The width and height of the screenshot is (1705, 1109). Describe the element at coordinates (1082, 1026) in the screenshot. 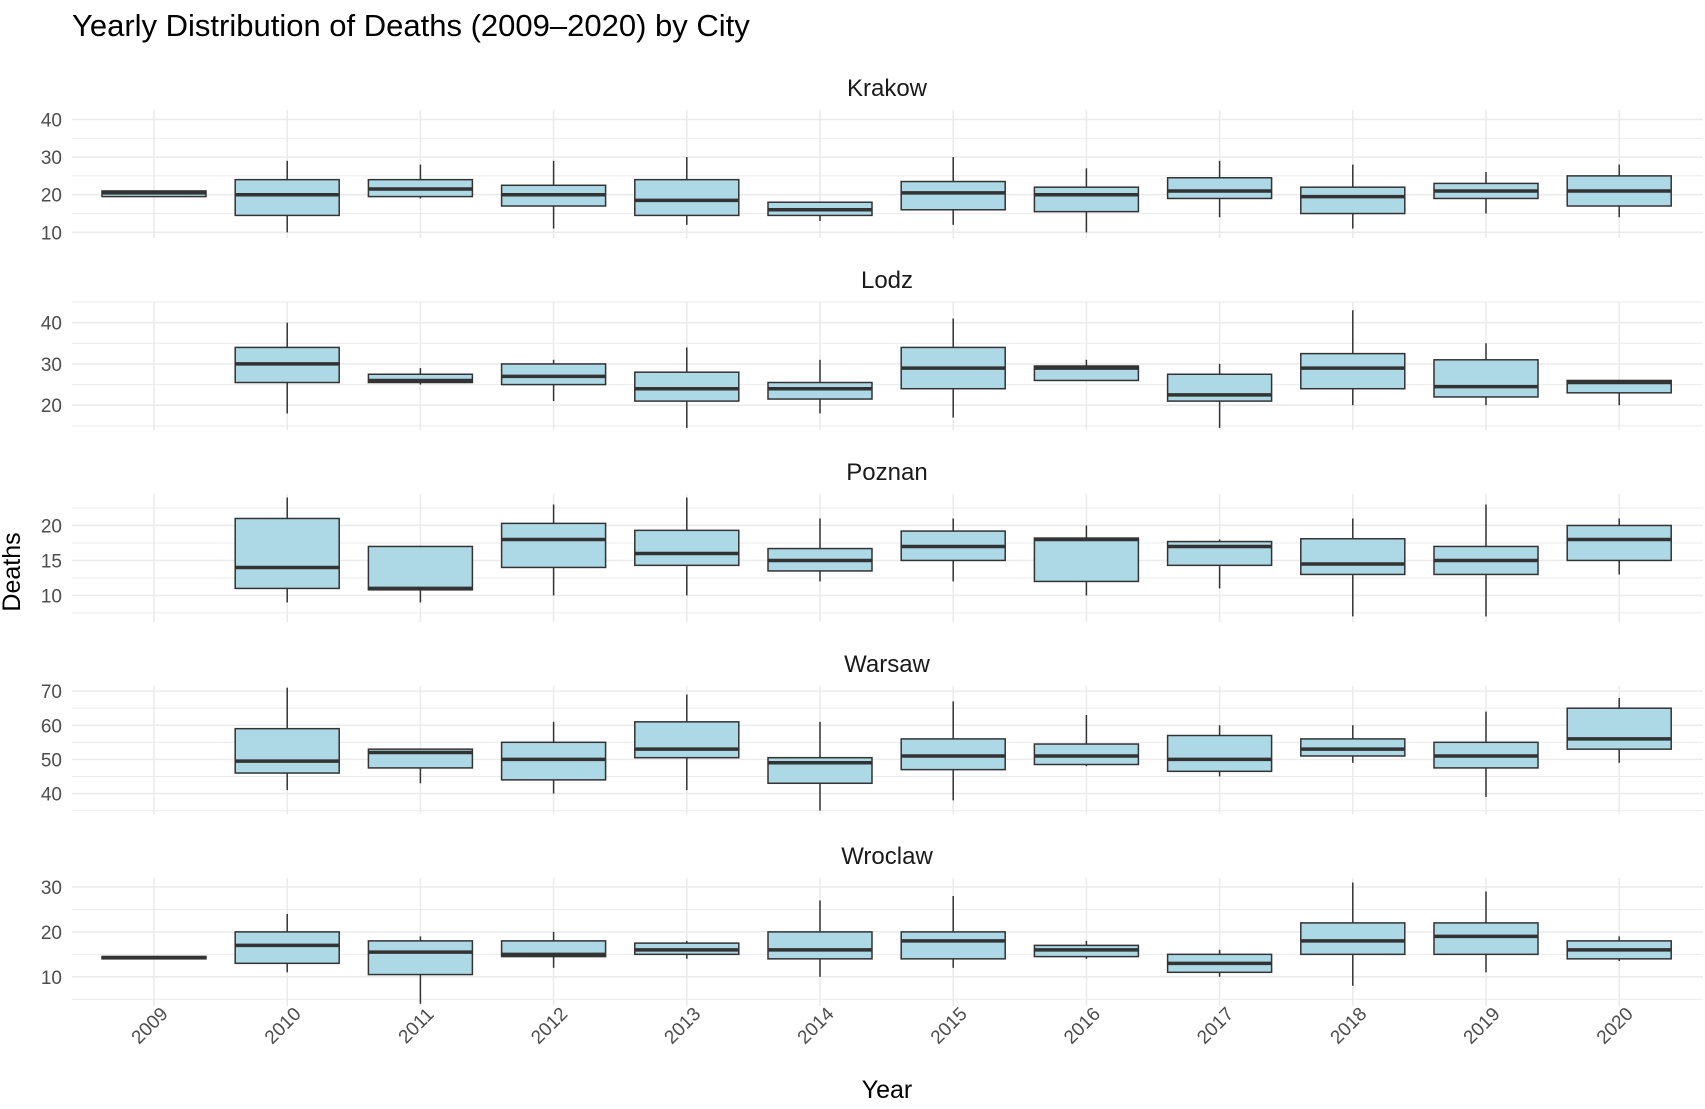

I see `x-tick-label: 2016` at that location.